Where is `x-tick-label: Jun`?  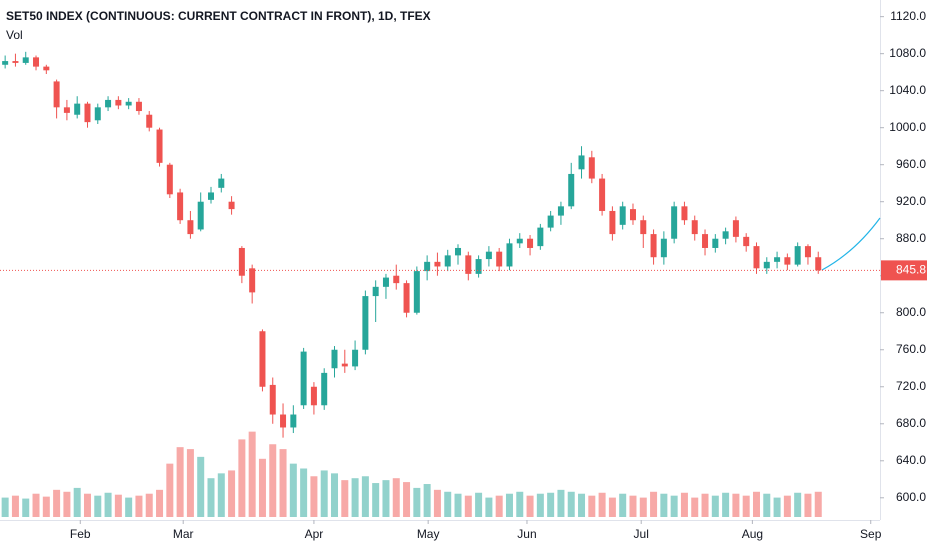
x-tick-label: Jun is located at coordinates (526, 534).